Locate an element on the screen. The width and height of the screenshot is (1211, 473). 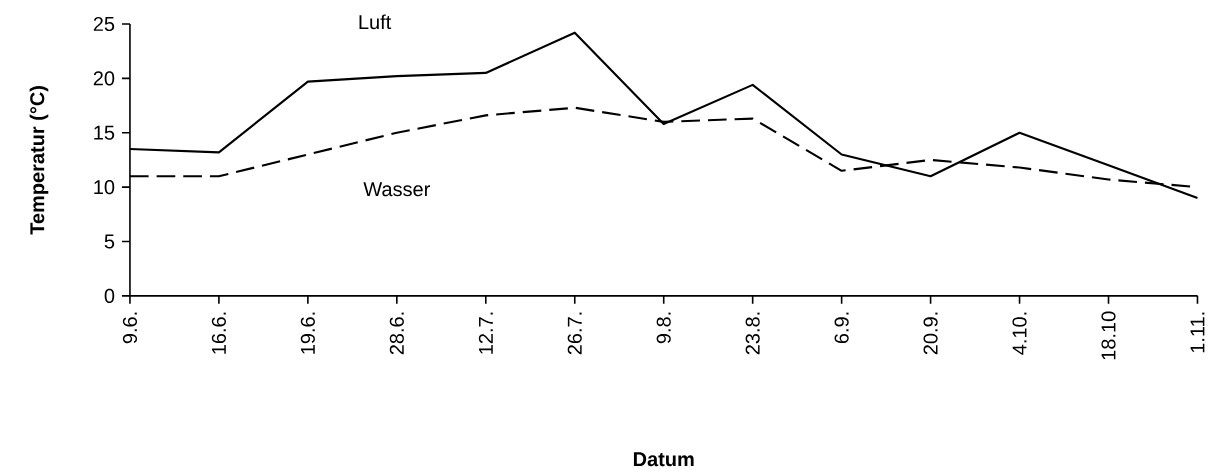
x-tick-label: 16.6. is located at coordinates (218, 333).